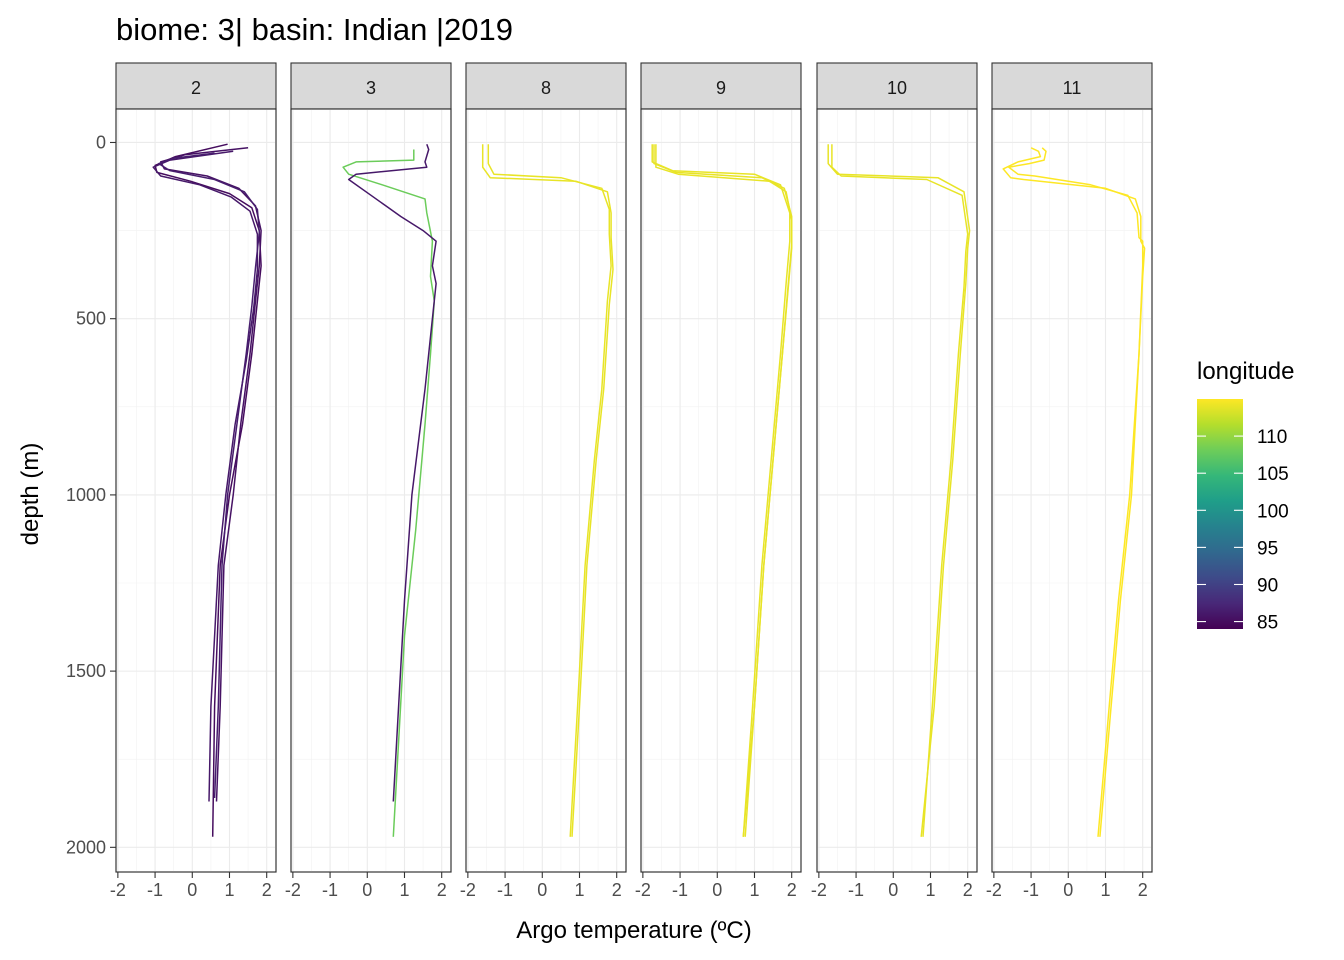 This screenshot has width=1344, height=960. I want to click on facet-panel-2: 2 -2 -1 0 1 2, so click(193, 481).